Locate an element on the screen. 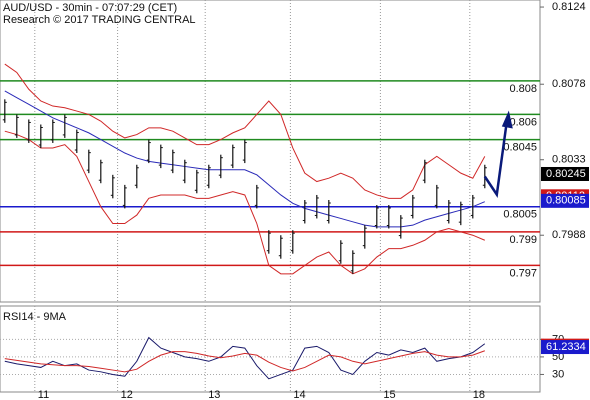  level-label: 0.8005 is located at coordinates (520, 215).